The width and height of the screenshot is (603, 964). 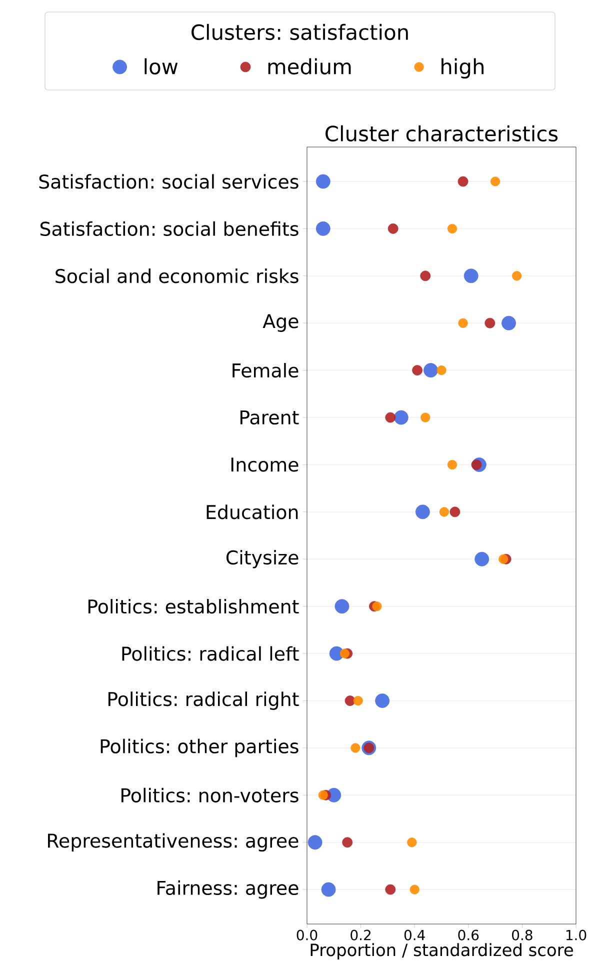 What do you see at coordinates (463, 68) in the screenshot?
I see `legend-label: high` at bounding box center [463, 68].